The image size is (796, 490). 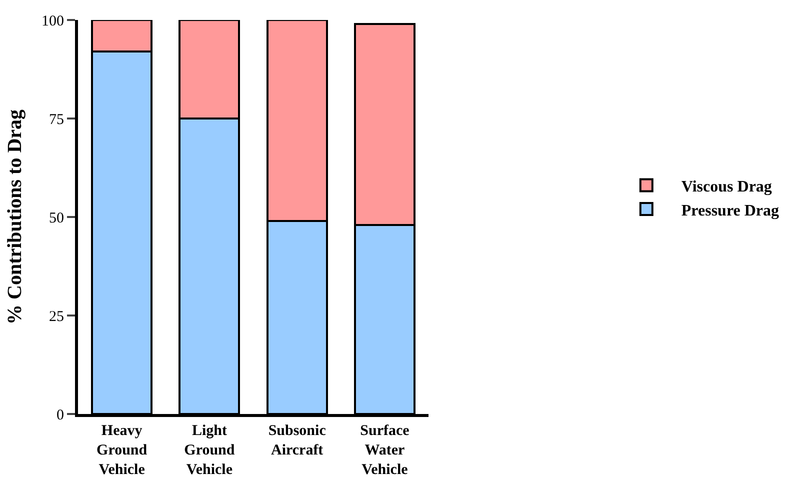 I want to click on y-tick-label: 25, so click(x=56, y=316).